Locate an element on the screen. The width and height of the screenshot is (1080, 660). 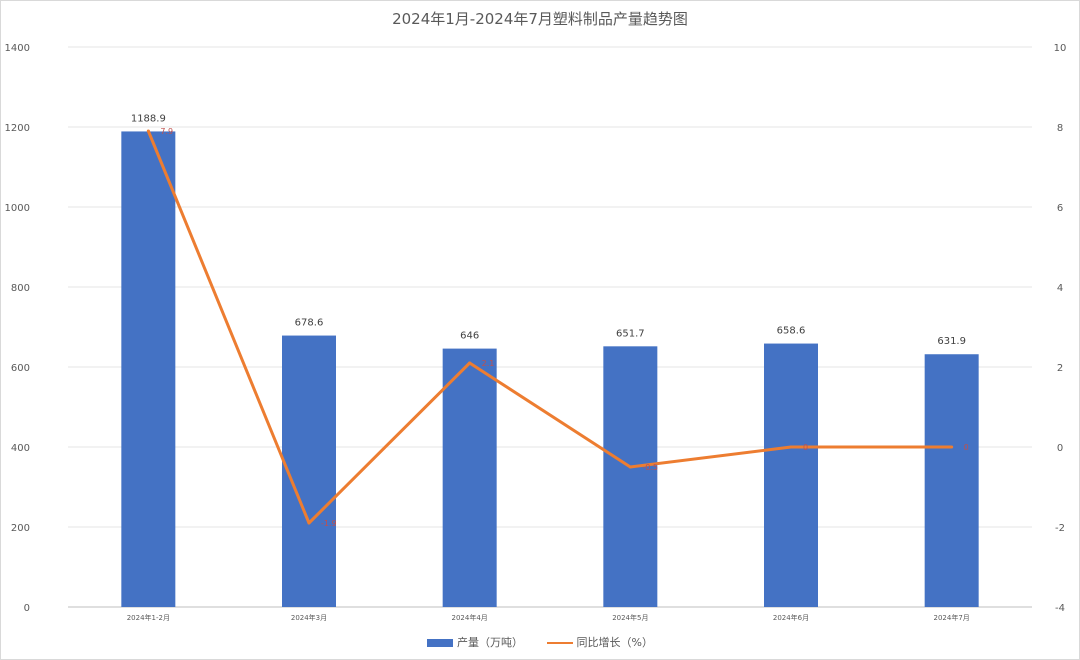
left-tick-label: 800 is located at coordinates (20, 288).